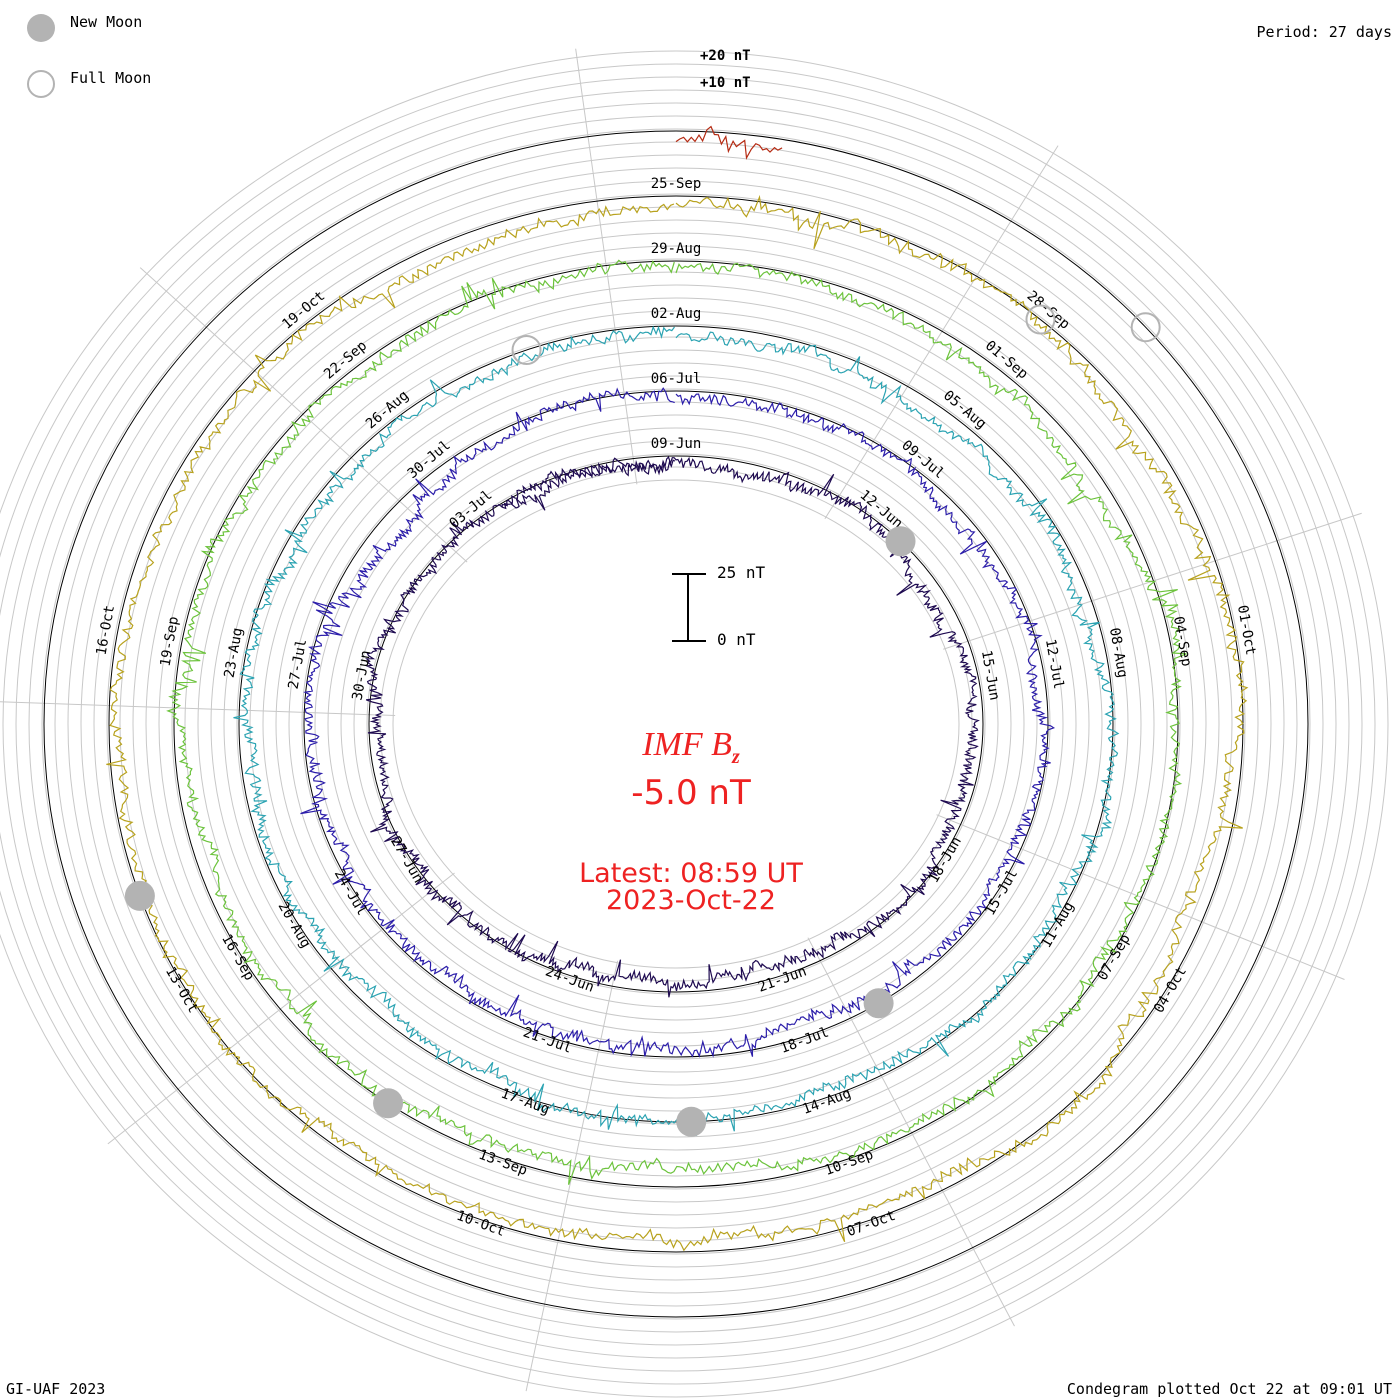 This screenshot has width=1400, height=1400. I want to click on chart-title: IMF Bz, so click(691, 747).